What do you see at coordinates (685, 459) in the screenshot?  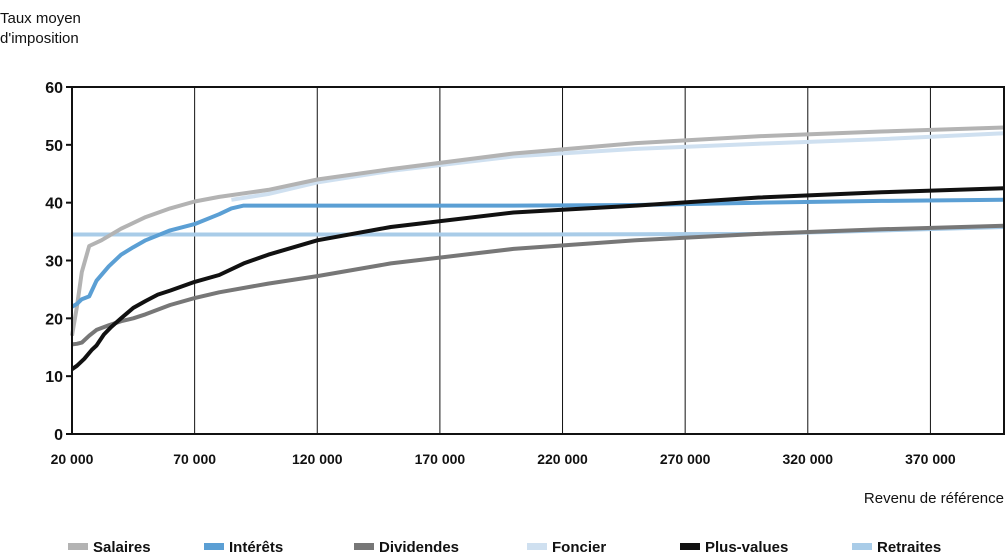 I see `x-tick-label-5: 270 000` at bounding box center [685, 459].